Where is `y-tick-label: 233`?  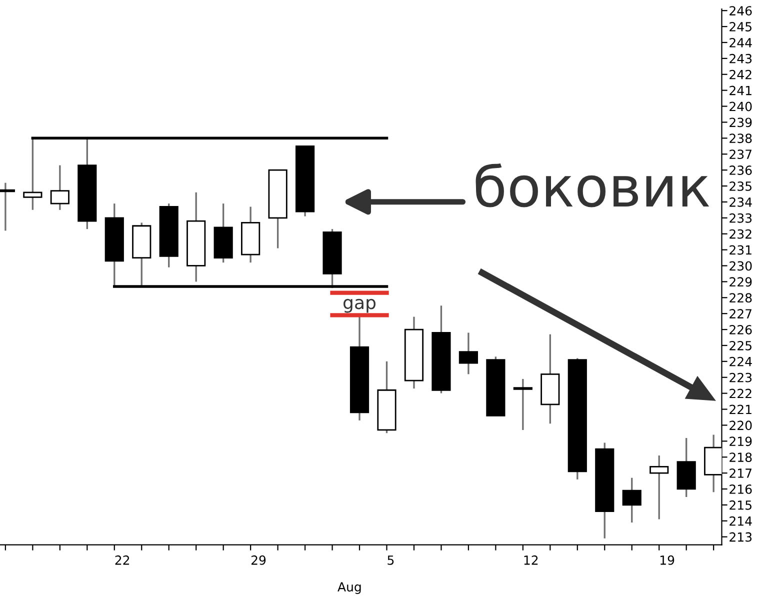
y-tick-label: 233 is located at coordinates (741, 218).